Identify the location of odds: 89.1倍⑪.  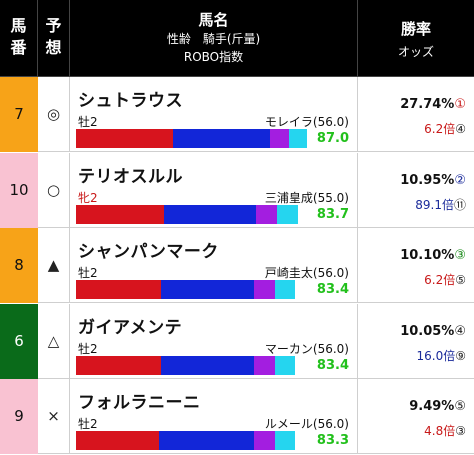
(440, 204).